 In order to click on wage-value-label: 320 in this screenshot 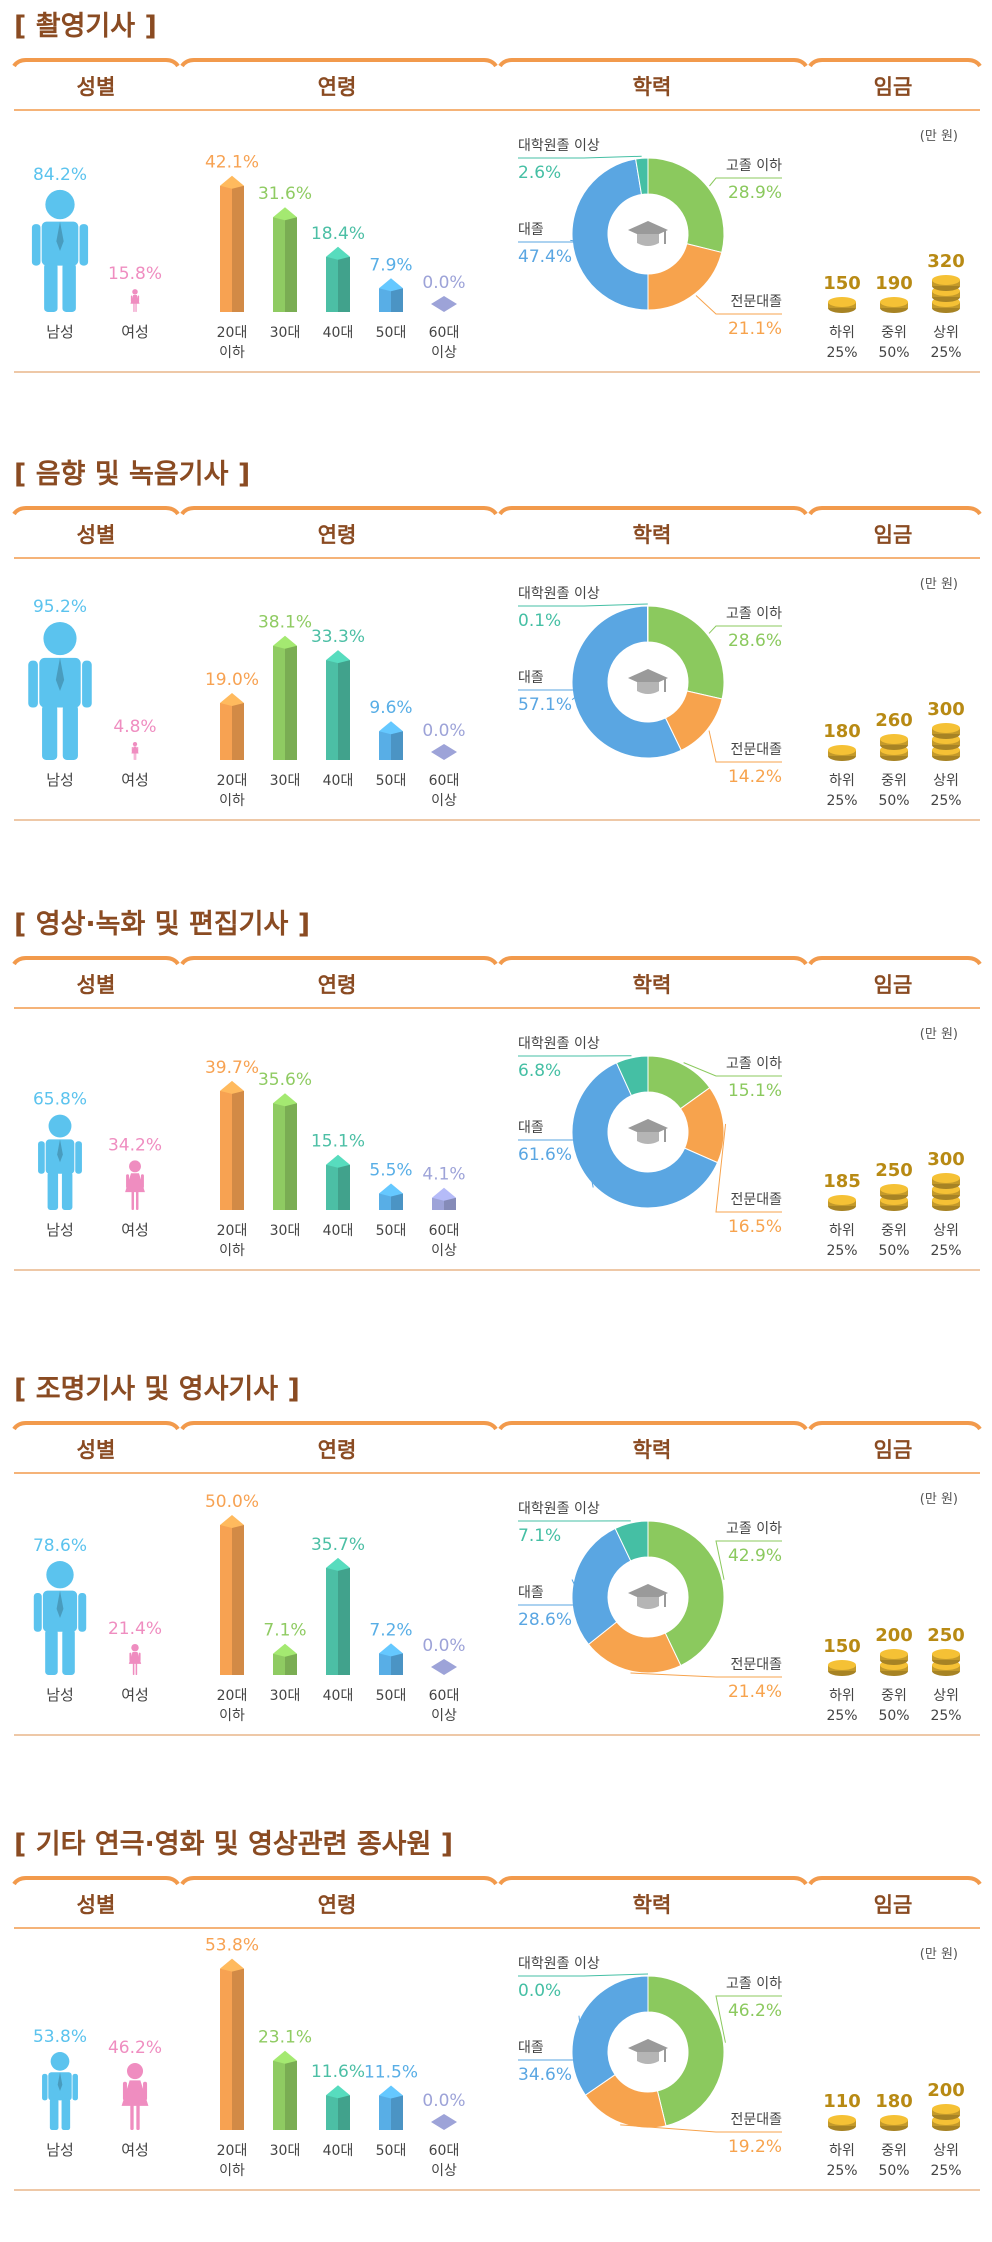, I will do `click(946, 261)`.